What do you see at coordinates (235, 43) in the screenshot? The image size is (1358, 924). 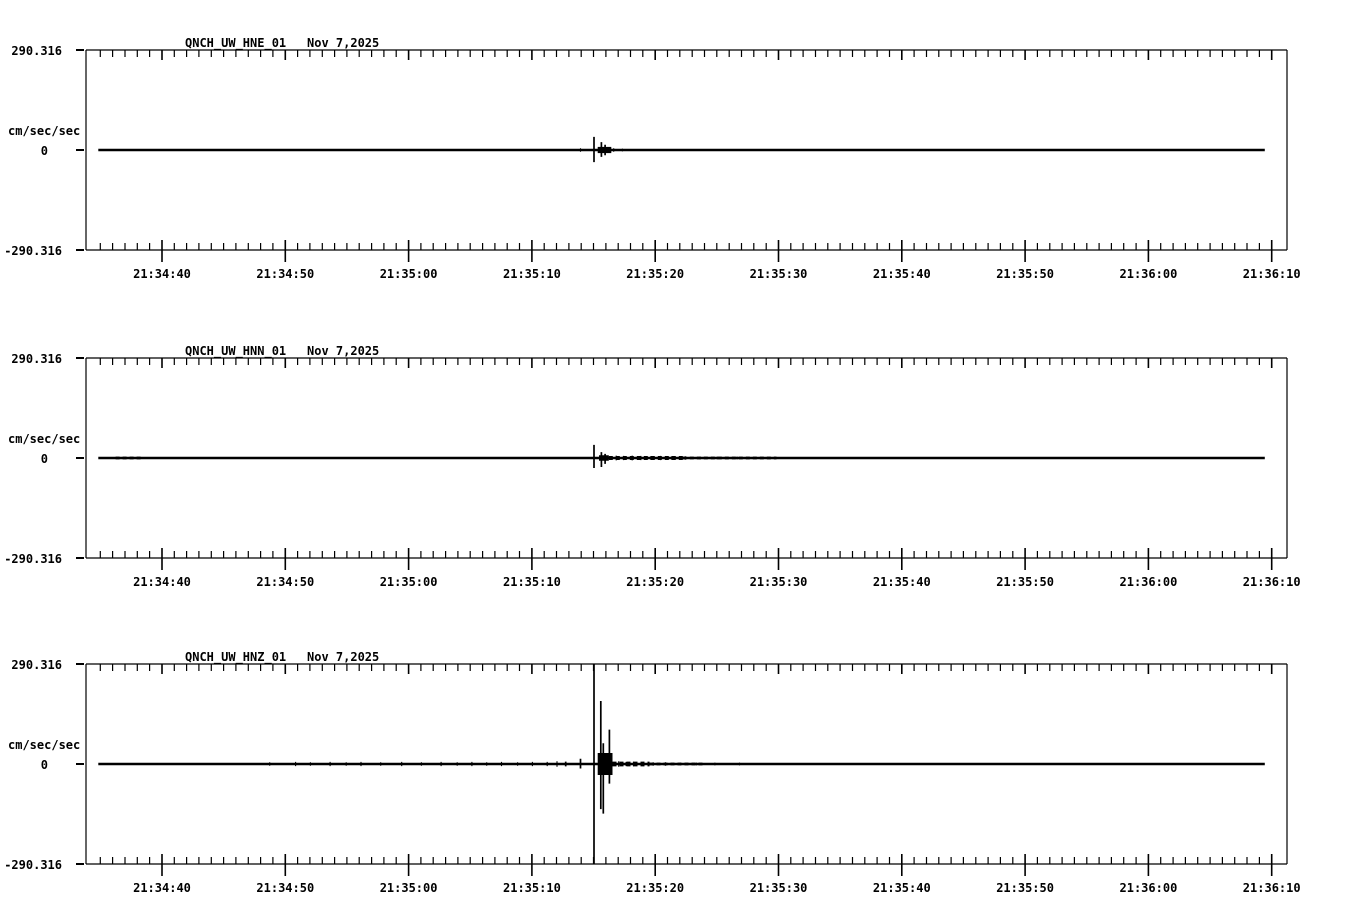 I see `station-label: QNCH_UW_HNE_01` at bounding box center [235, 43].